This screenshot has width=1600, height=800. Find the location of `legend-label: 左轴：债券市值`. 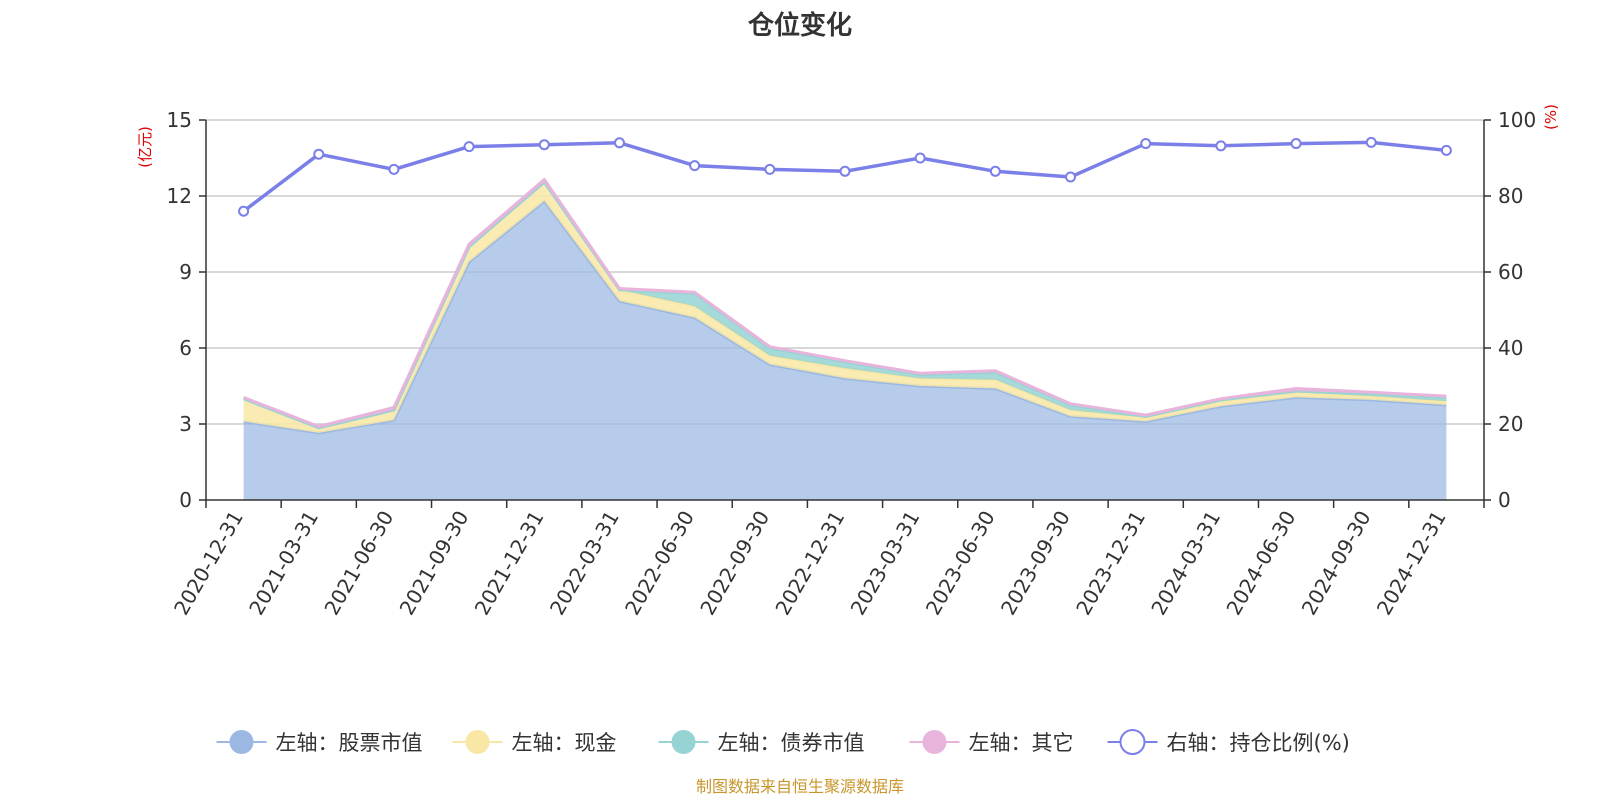

legend-label: 左轴：债券市值 is located at coordinates (791, 743).